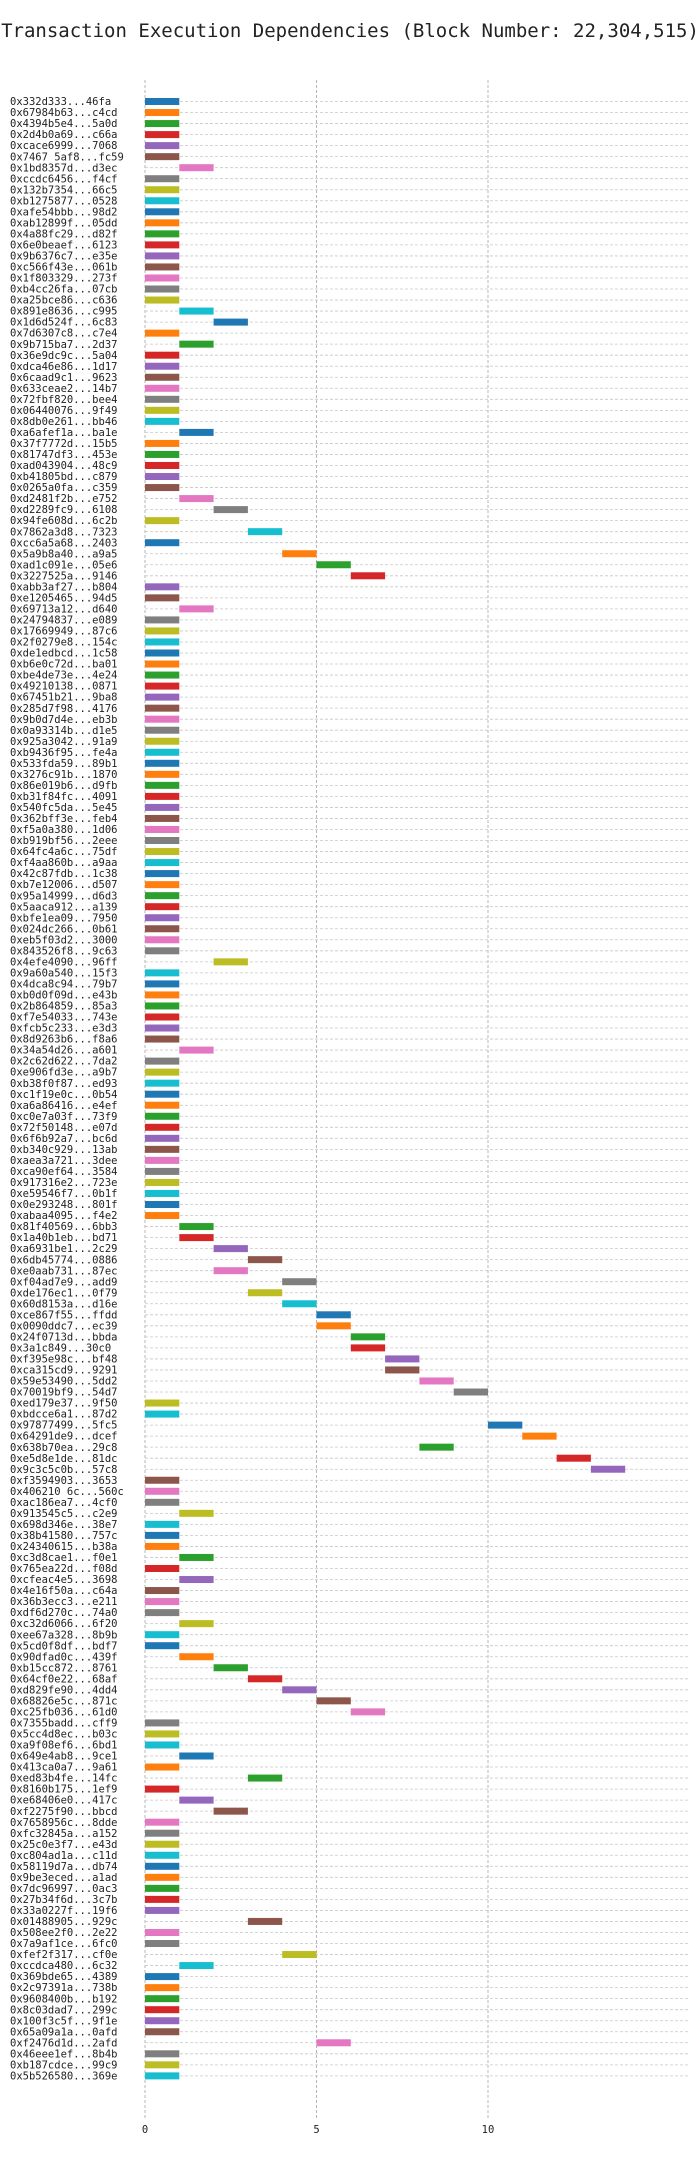 The height and width of the screenshot is (2160, 700). What do you see at coordinates (63, 1558) in the screenshot?
I see `y-tick-label: 0xc3d8cae1...f0e1` at bounding box center [63, 1558].